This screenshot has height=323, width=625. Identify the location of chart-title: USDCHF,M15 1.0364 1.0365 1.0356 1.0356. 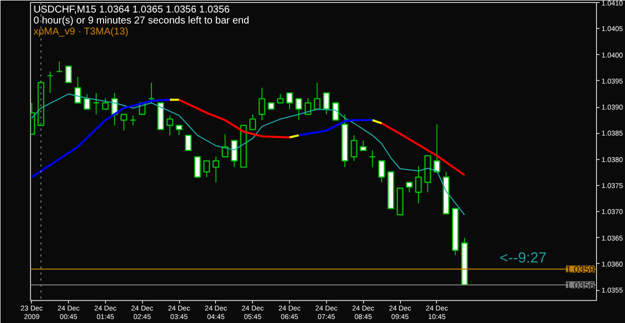
(132, 10).